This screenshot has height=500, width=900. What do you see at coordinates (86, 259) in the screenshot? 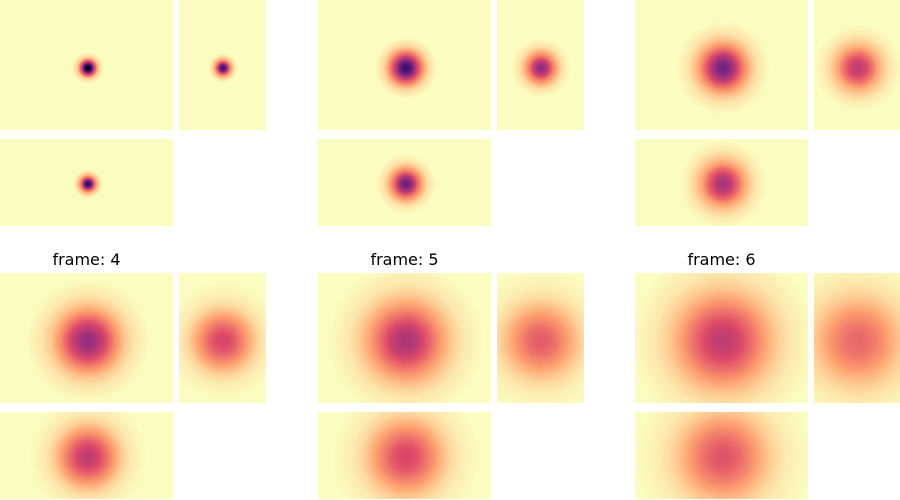
I see `frame-title: frame: 4` at bounding box center [86, 259].